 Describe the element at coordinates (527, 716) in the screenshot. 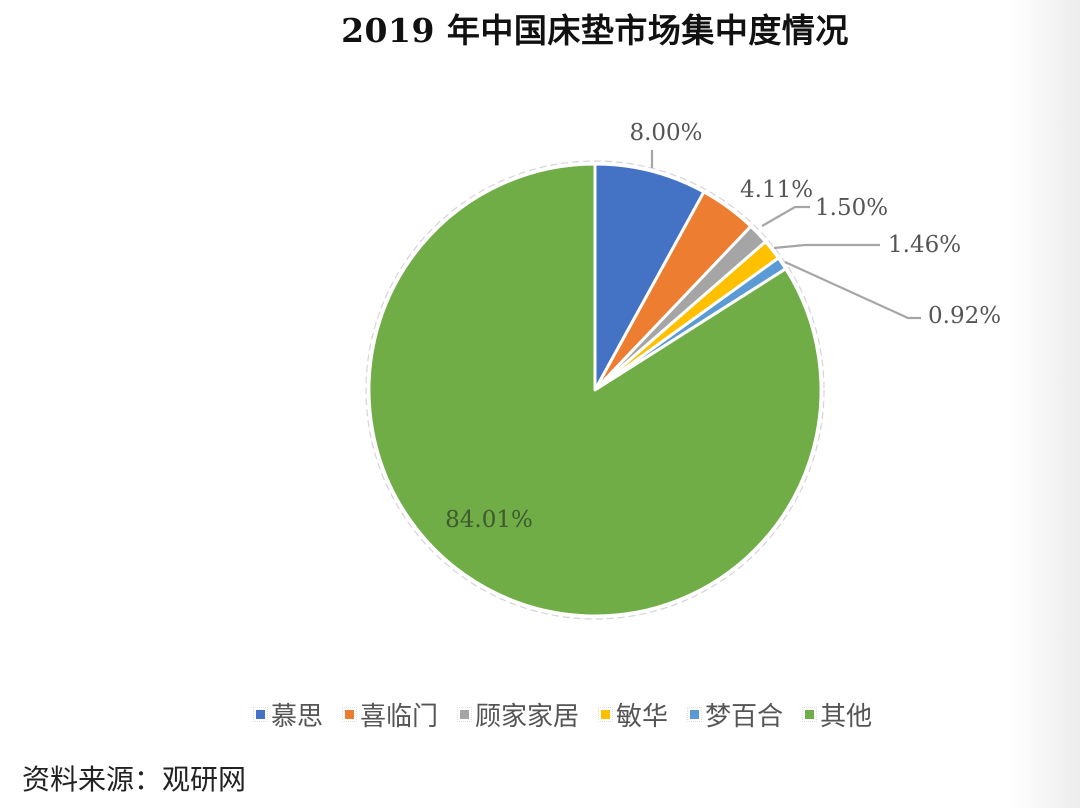

I see `legend-label: 顾家家居` at that location.